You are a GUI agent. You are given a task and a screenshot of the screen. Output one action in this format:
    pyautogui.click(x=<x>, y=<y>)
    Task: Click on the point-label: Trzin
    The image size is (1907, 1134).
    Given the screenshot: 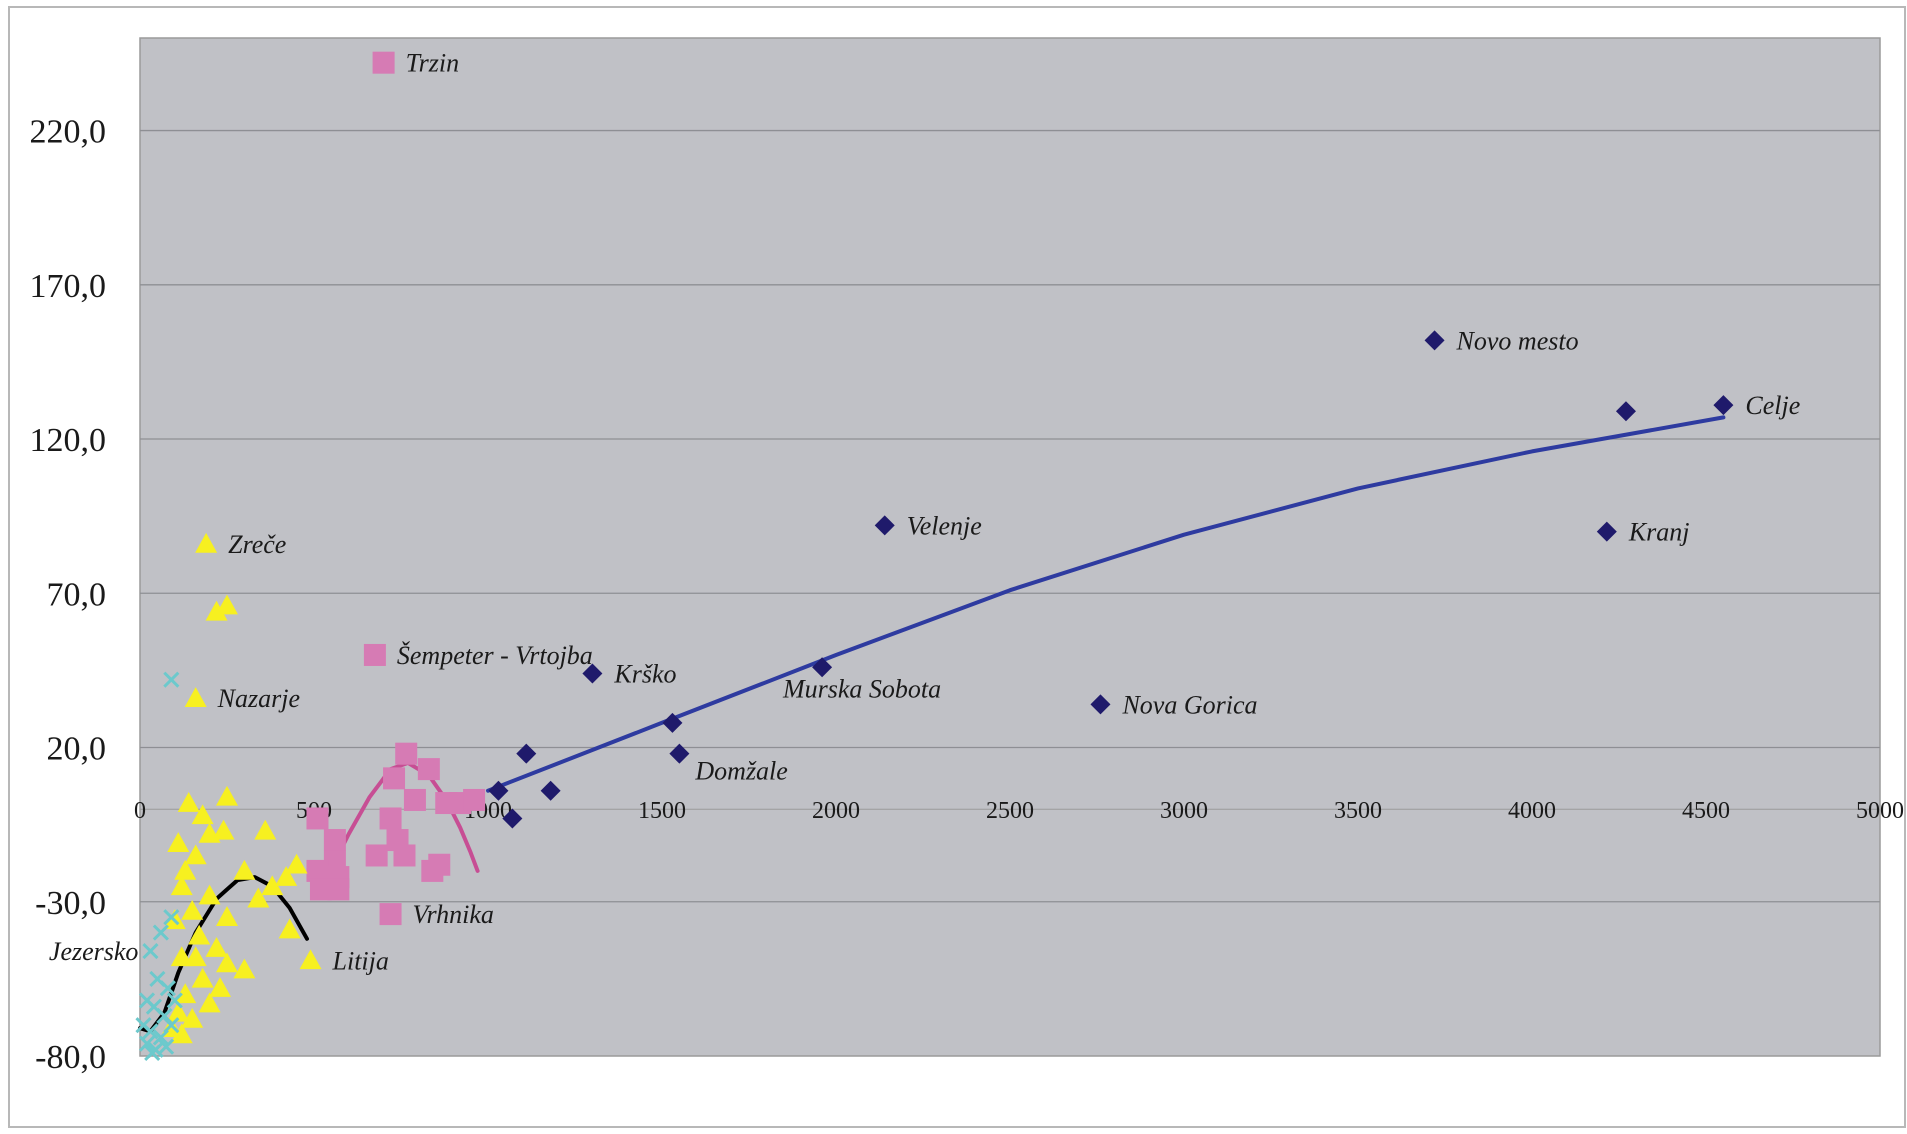 What is the action you would take?
    pyautogui.click(x=433, y=63)
    